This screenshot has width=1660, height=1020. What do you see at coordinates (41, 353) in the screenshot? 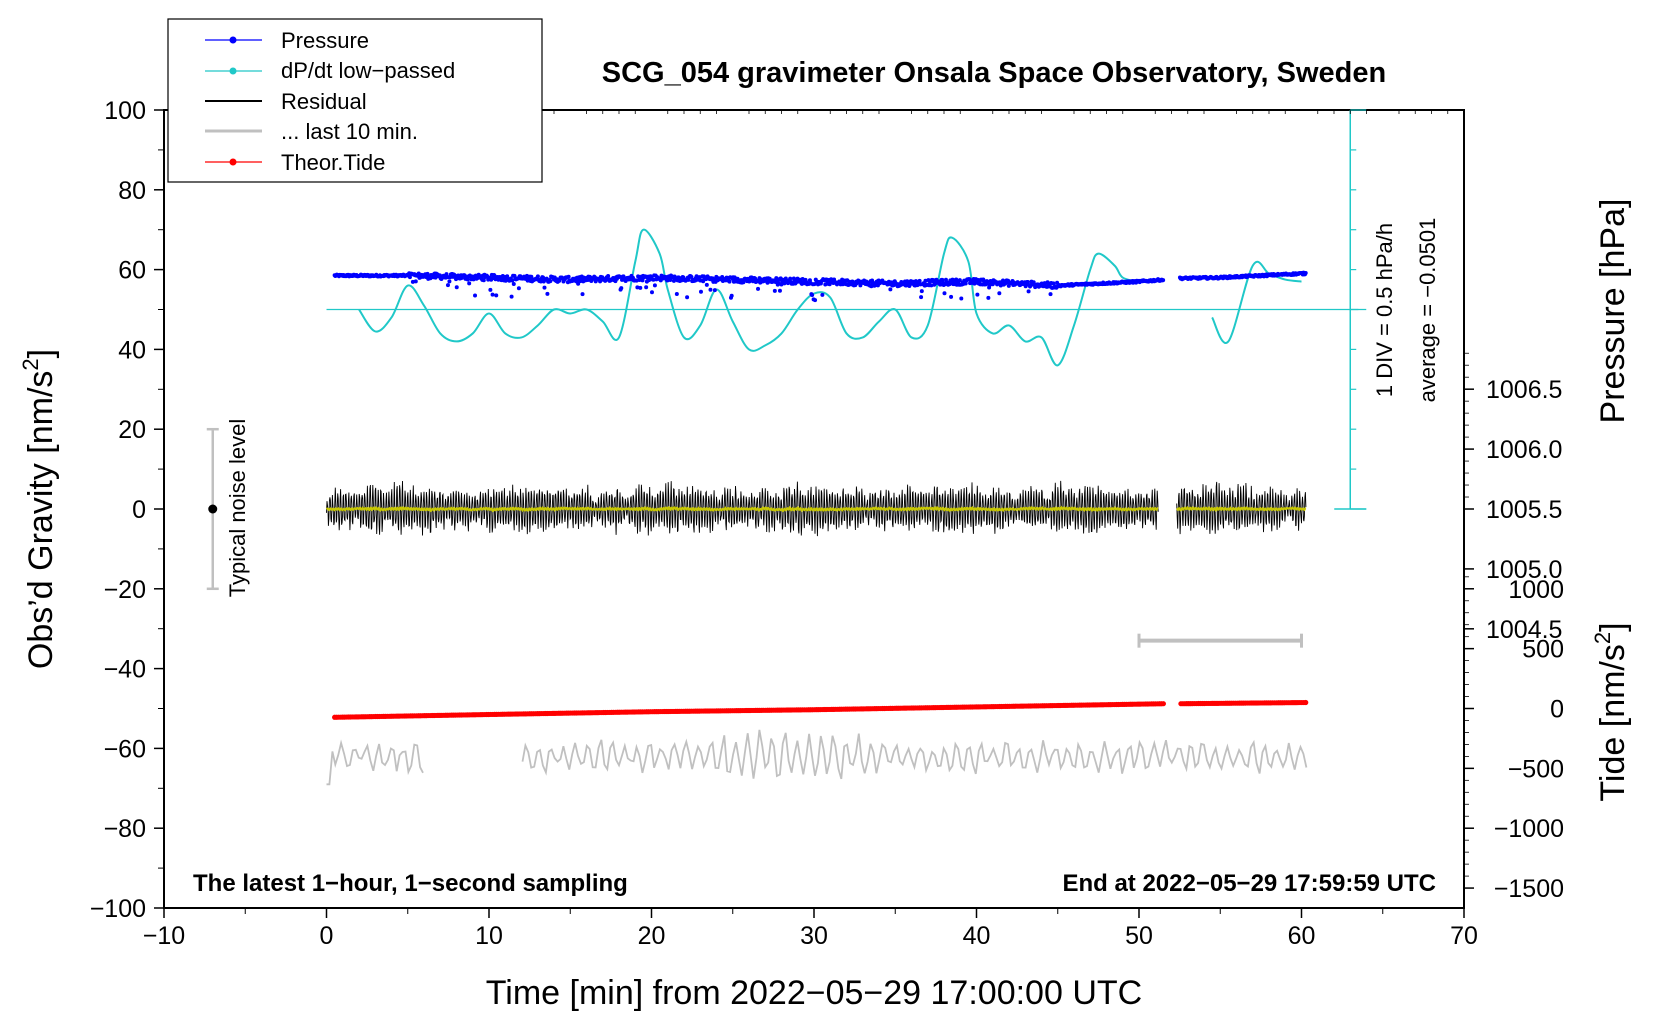
I see `y-axis-title-left-end: ]` at bounding box center [41, 353].